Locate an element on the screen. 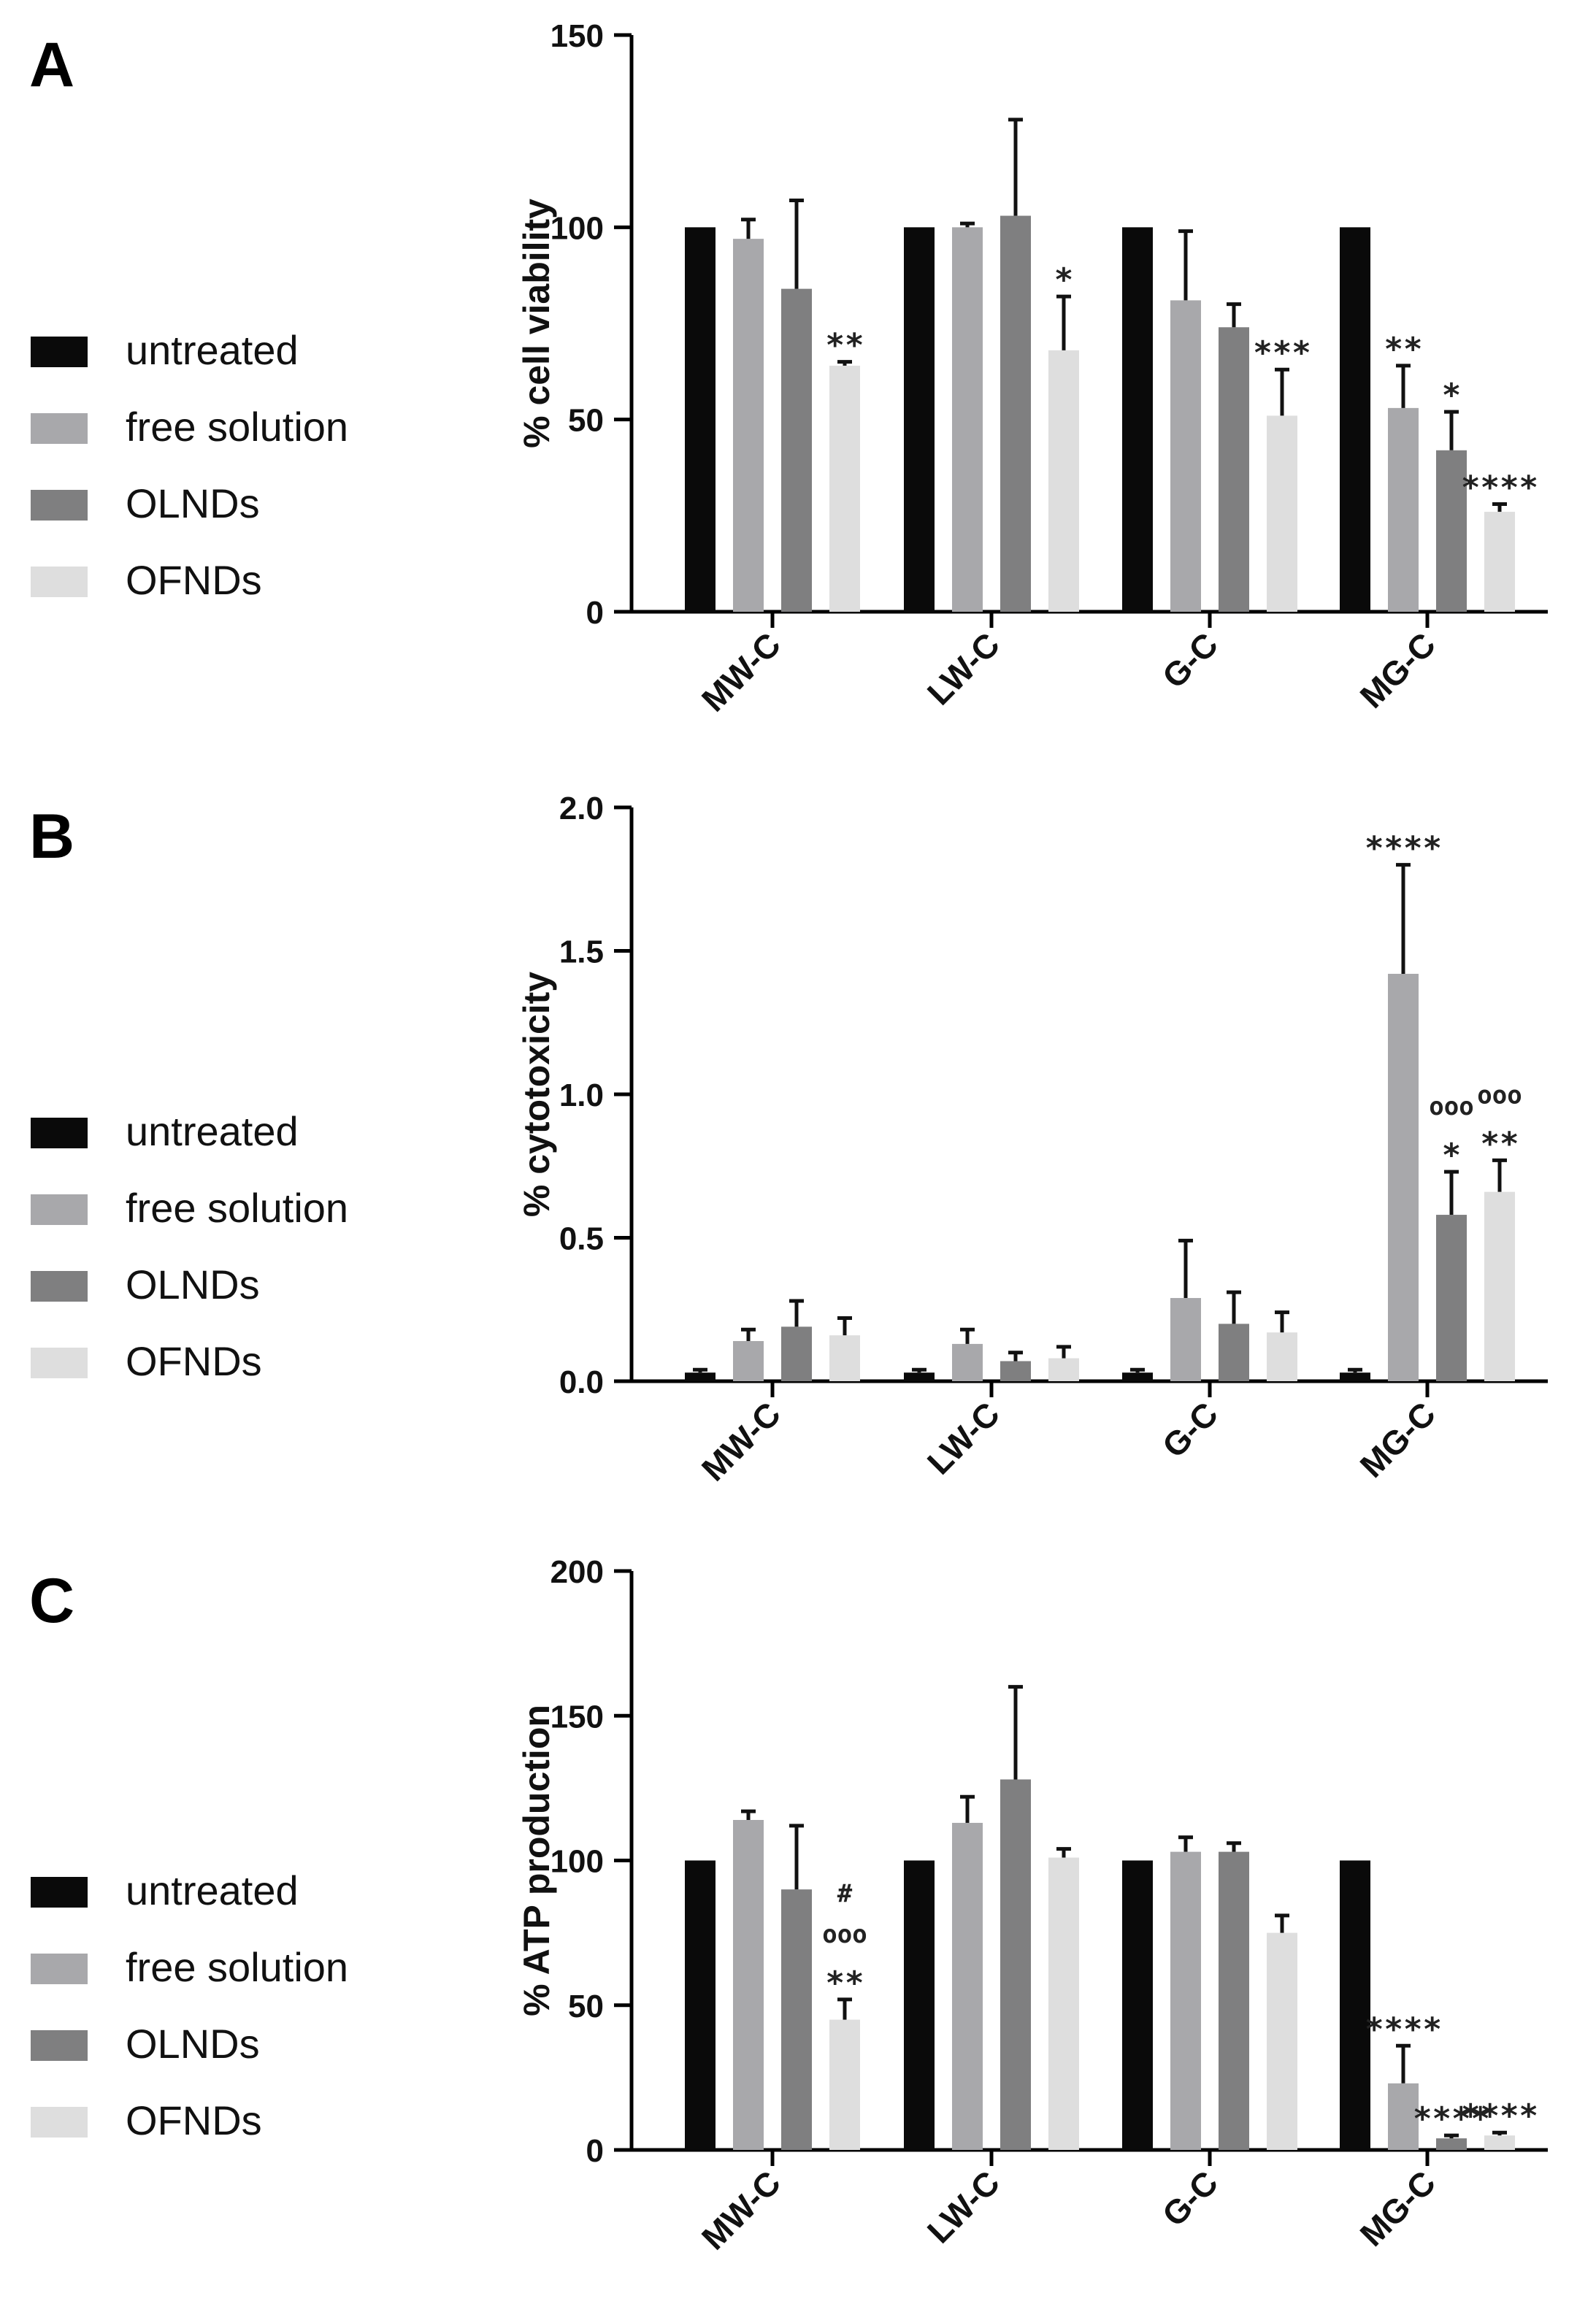 This screenshot has width=1596, height=2312. panel-letter: C is located at coordinates (51, 1601).